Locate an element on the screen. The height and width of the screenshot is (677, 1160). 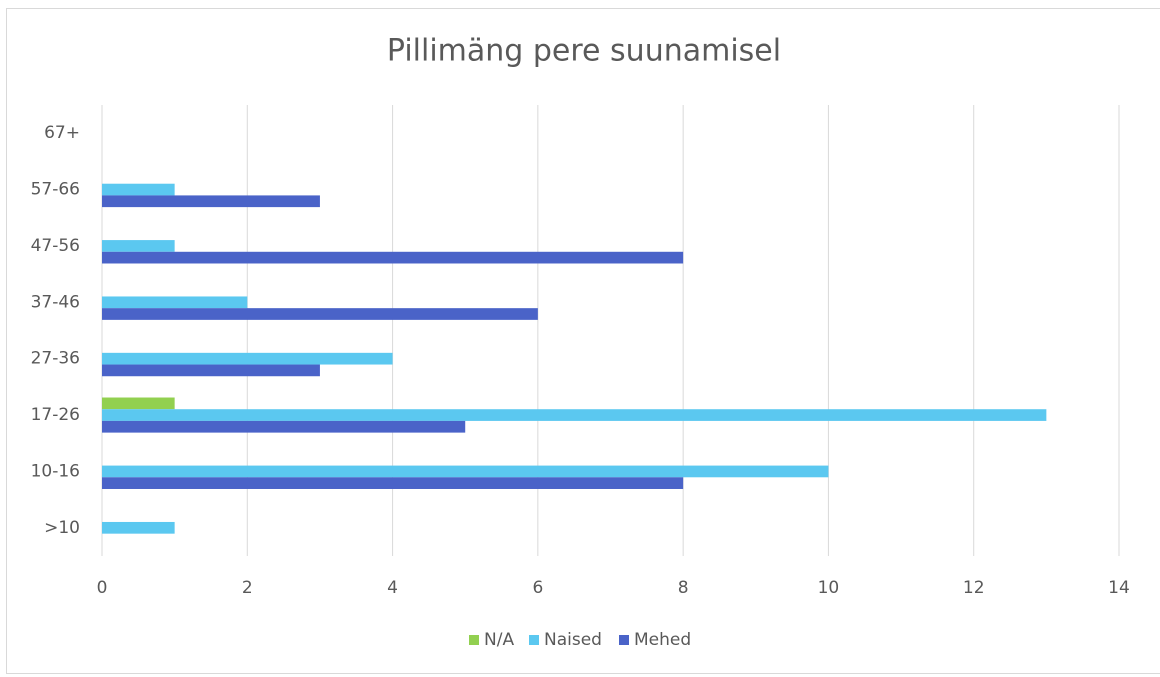
x-tick-label: 14 is located at coordinates (1119, 588).